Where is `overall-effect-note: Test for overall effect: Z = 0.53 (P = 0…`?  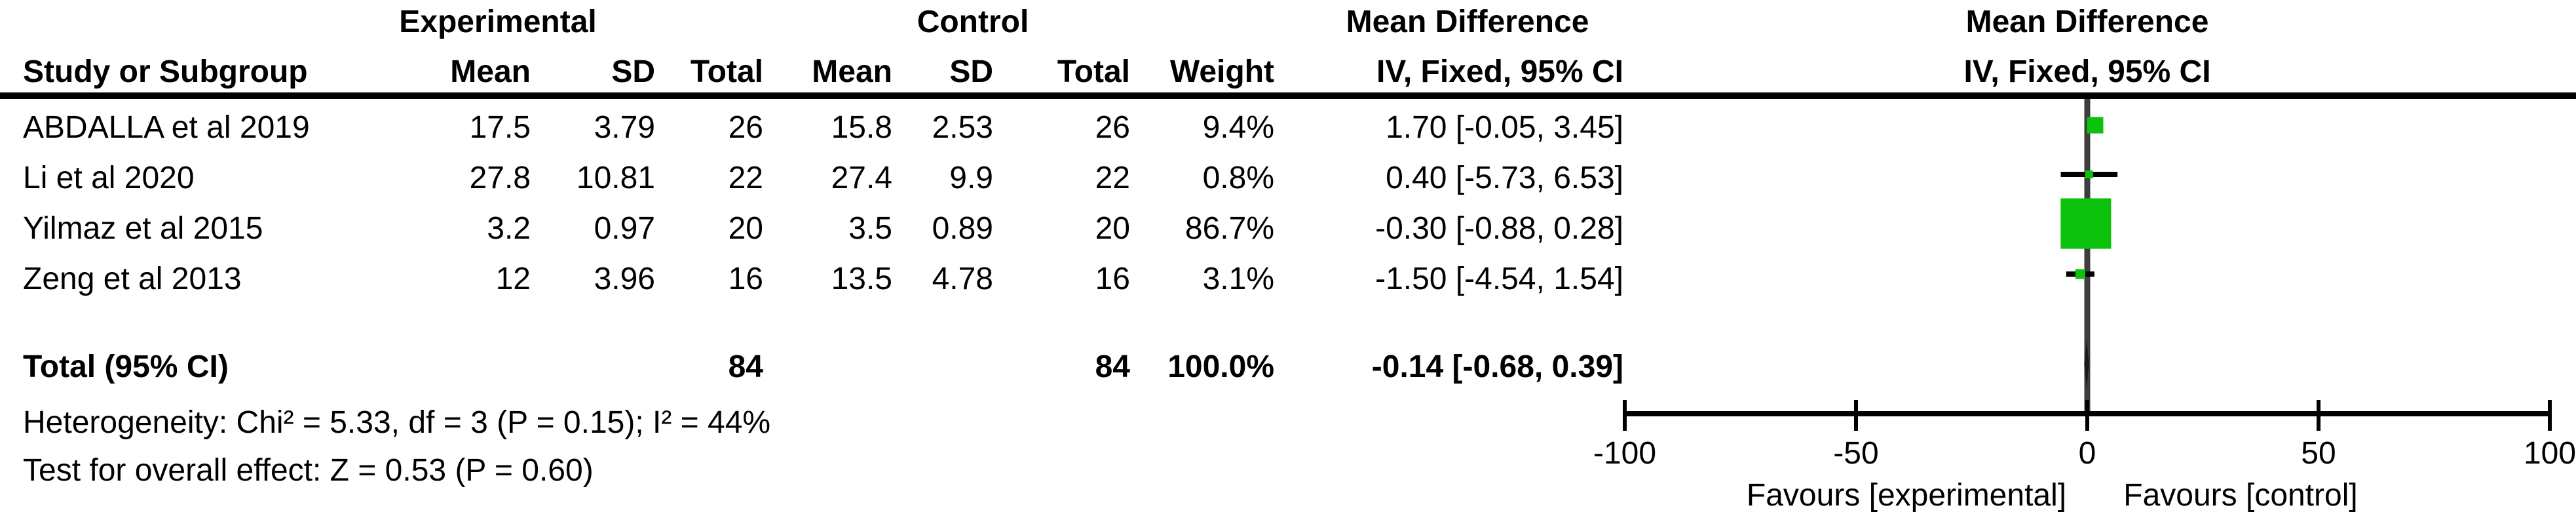
overall-effect-note: Test for overall effect: Z = 0.53 (P = 0… is located at coordinates (308, 470).